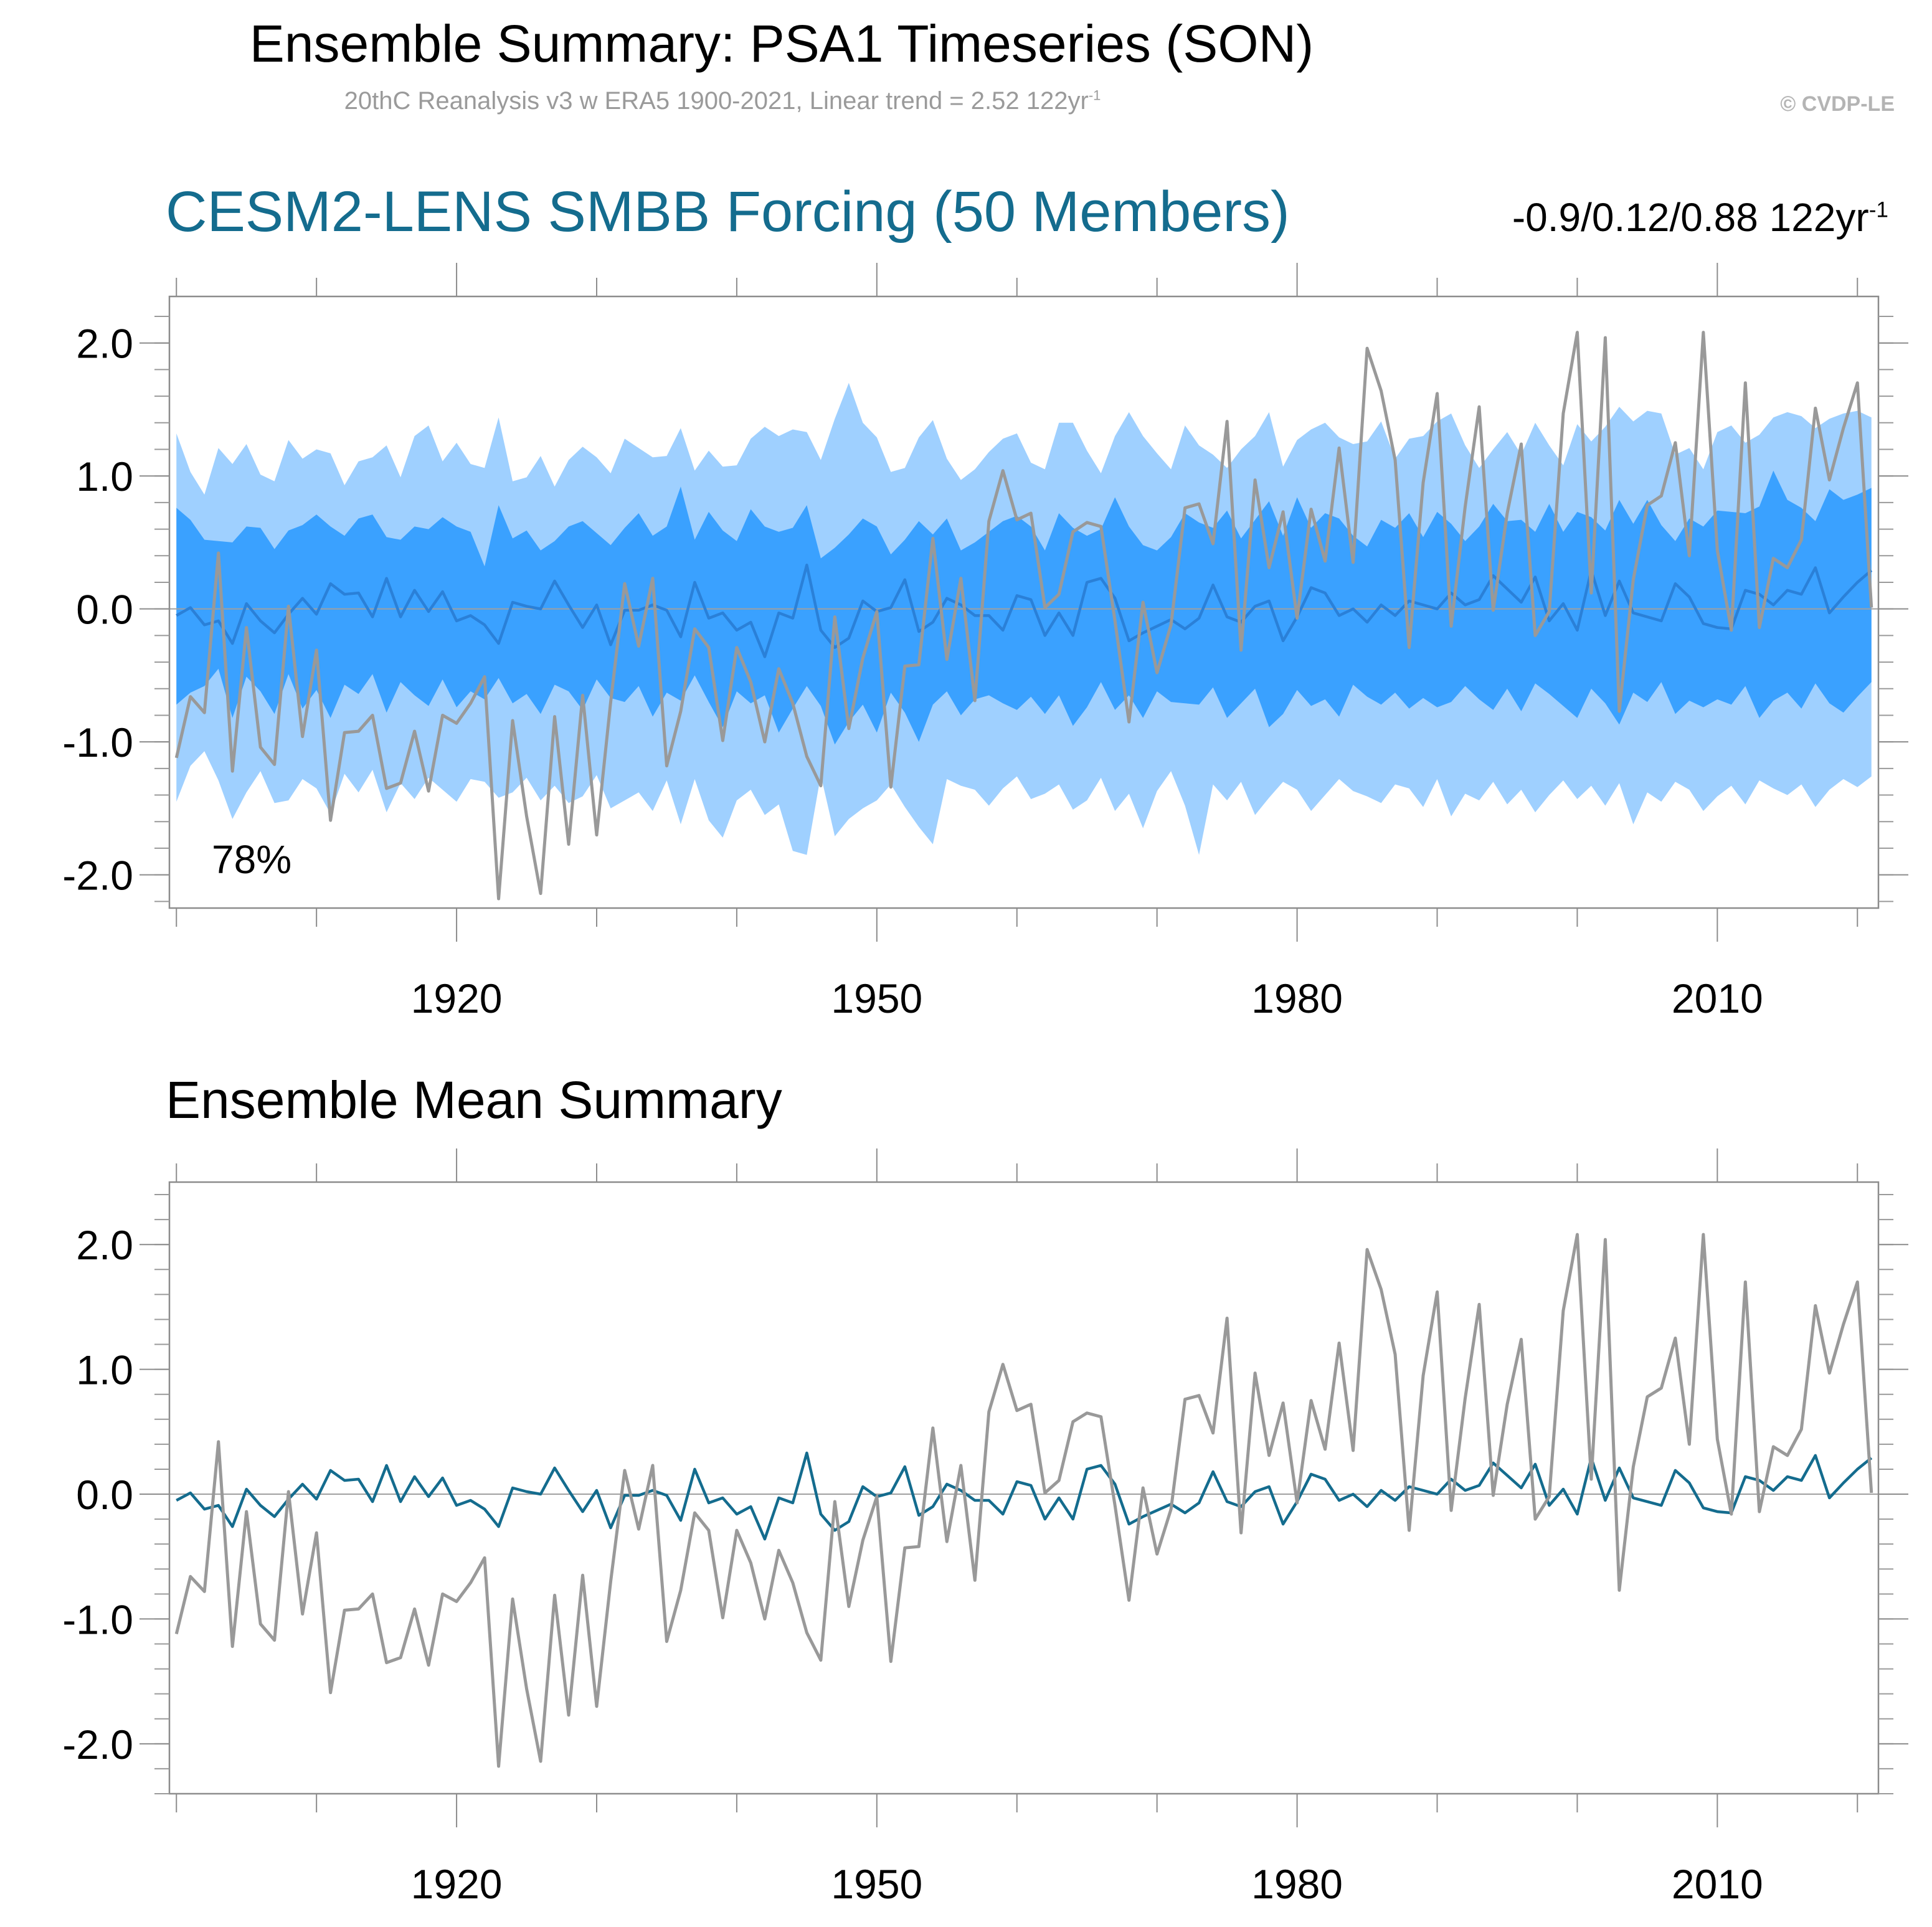 This screenshot has height=1927, width=1932. Describe the element at coordinates (782, 43) in the screenshot. I see `main-title: Ensemble Summary: PSA1 Timeseries (SON)` at that location.